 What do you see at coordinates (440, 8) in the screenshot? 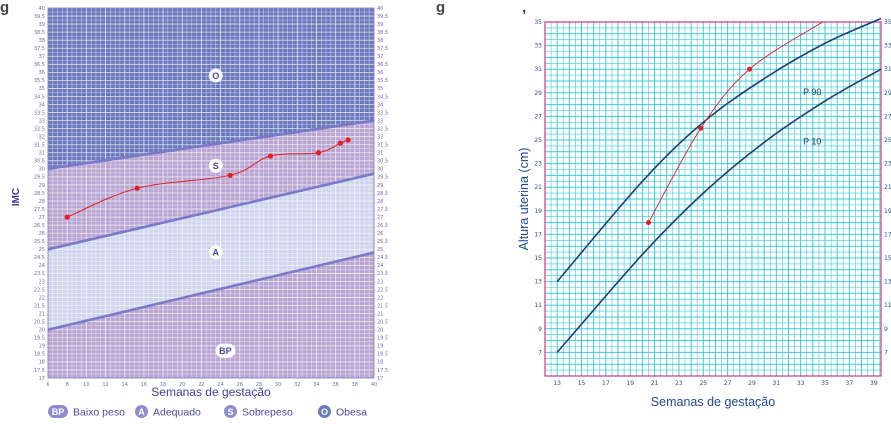
I see `cropped-title-middle: g` at bounding box center [440, 8].